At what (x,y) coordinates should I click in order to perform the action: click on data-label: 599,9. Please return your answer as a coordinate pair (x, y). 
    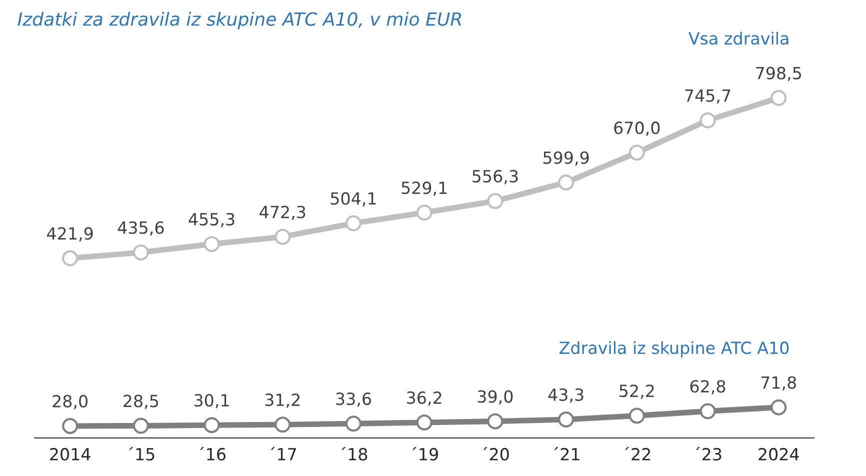
    Looking at the image, I should click on (566, 158).